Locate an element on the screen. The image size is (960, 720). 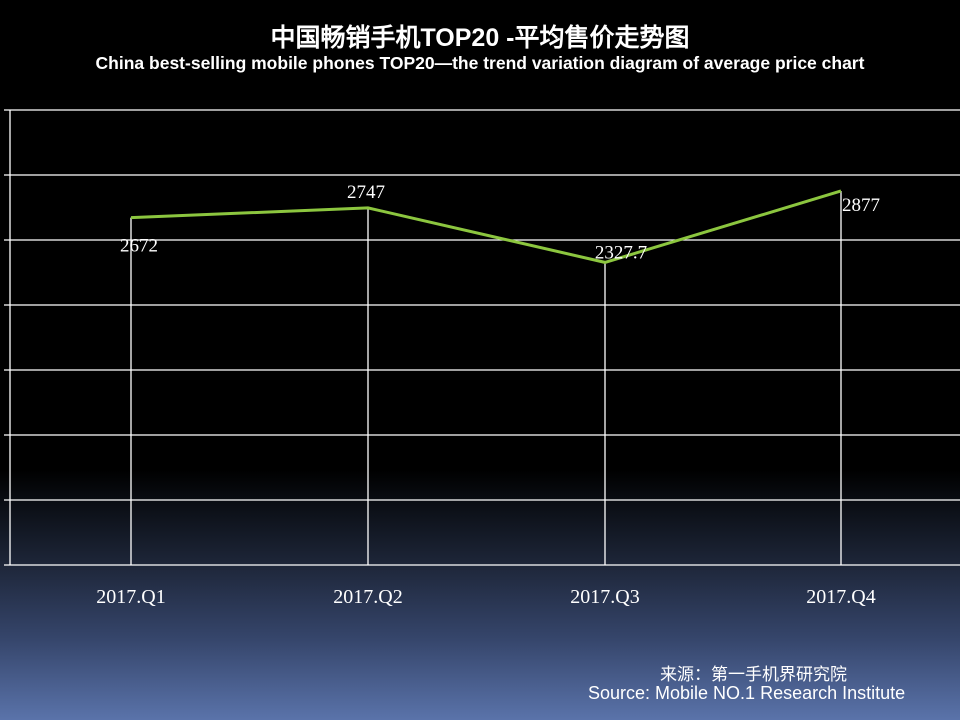
series-line is located at coordinates (486, 226).